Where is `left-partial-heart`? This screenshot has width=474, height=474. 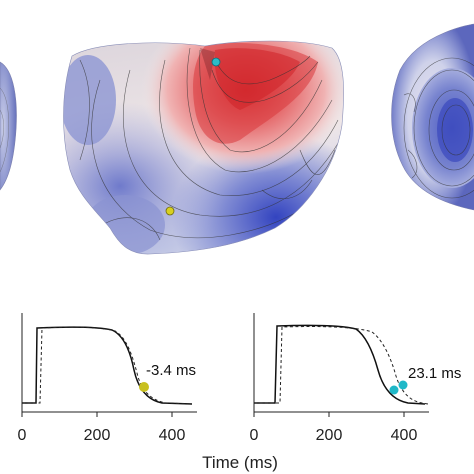
left-partial-heart is located at coordinates (8, 126).